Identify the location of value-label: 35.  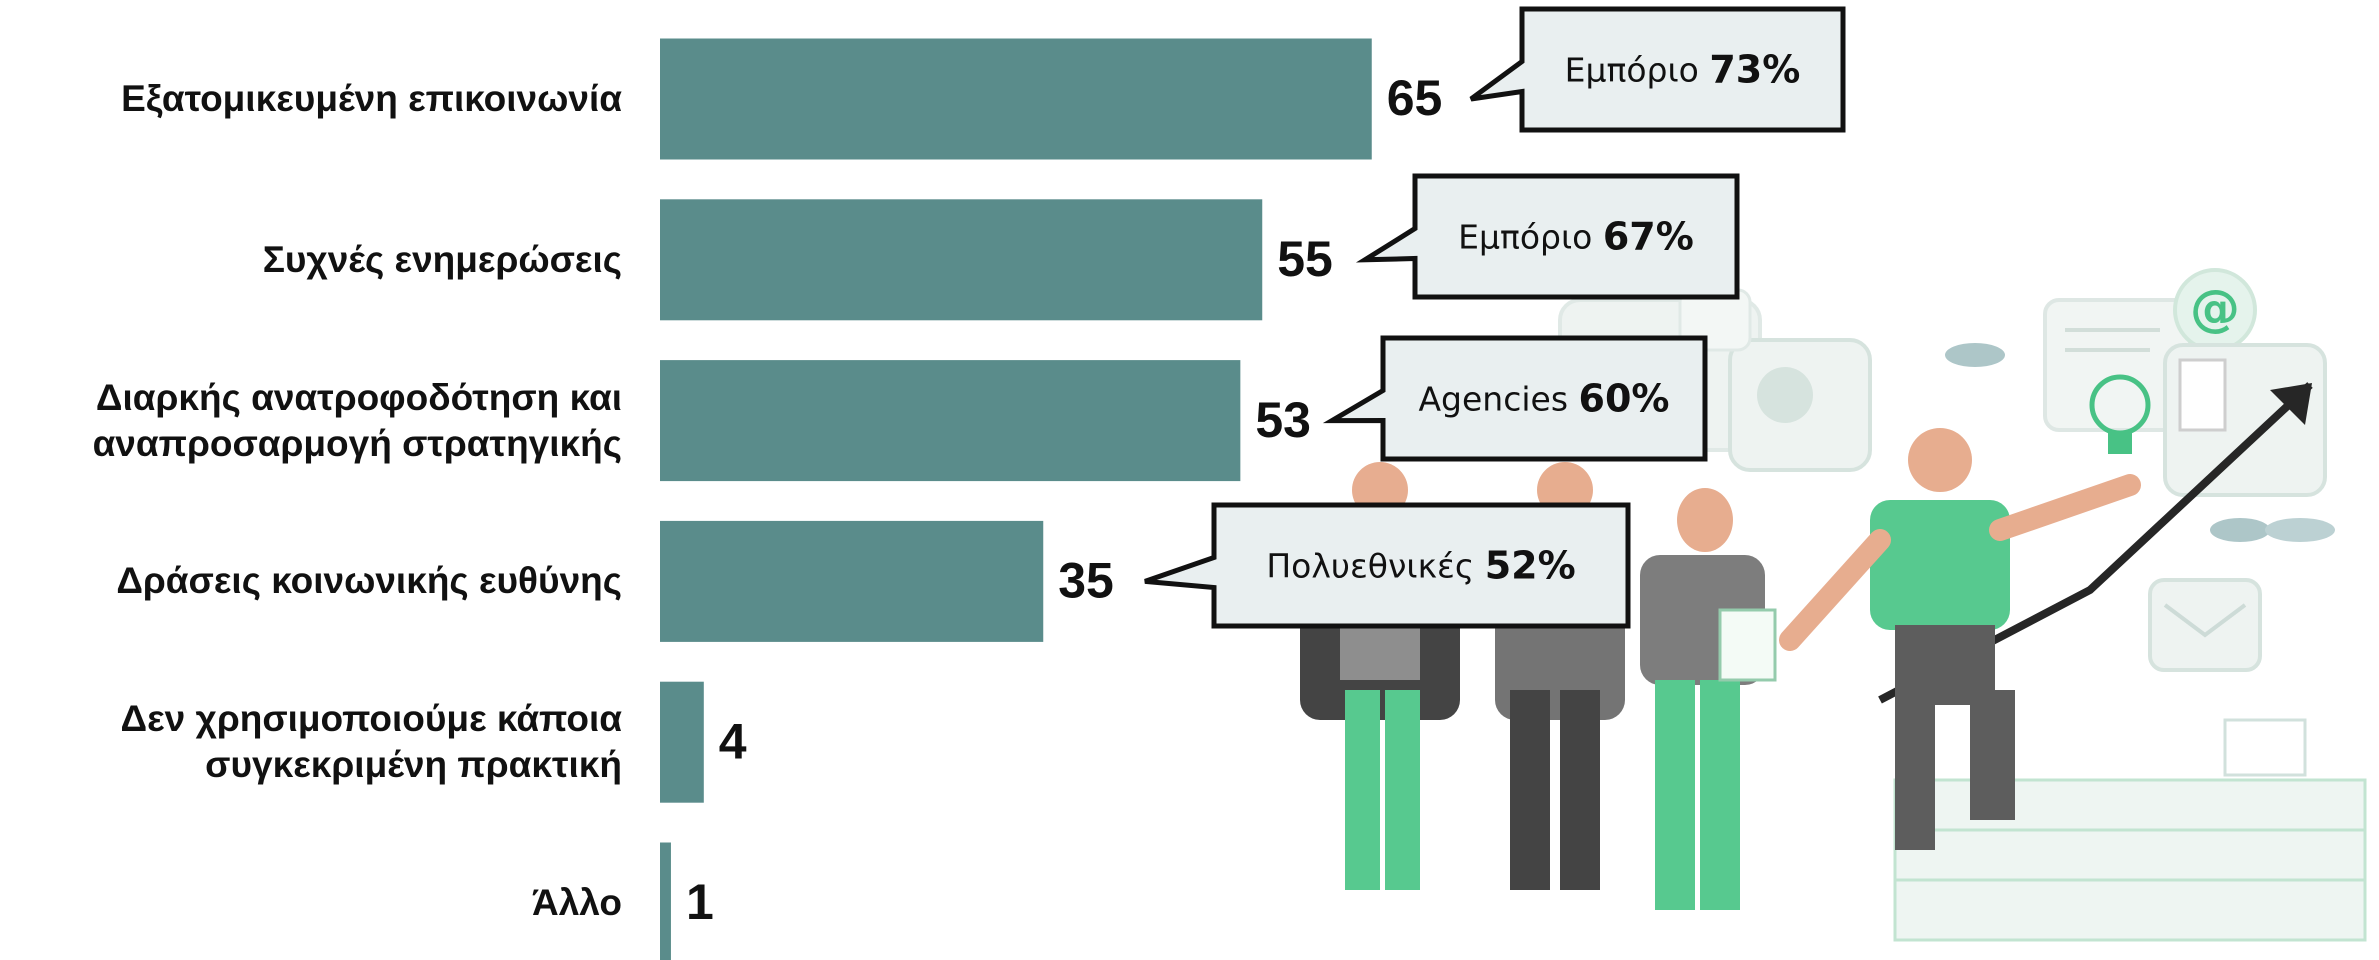
(1086, 581).